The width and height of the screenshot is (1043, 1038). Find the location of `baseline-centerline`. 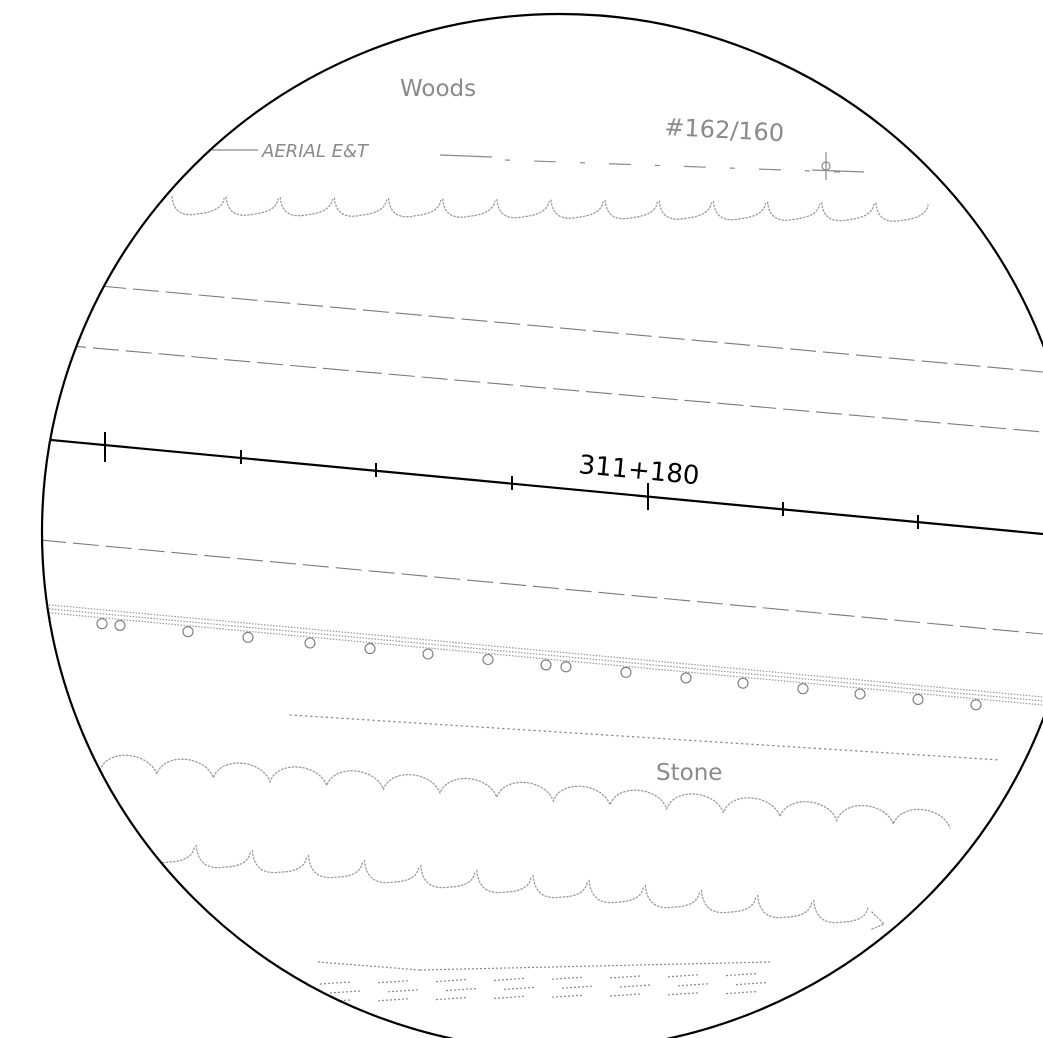

baseline-centerline is located at coordinates (542, 486).